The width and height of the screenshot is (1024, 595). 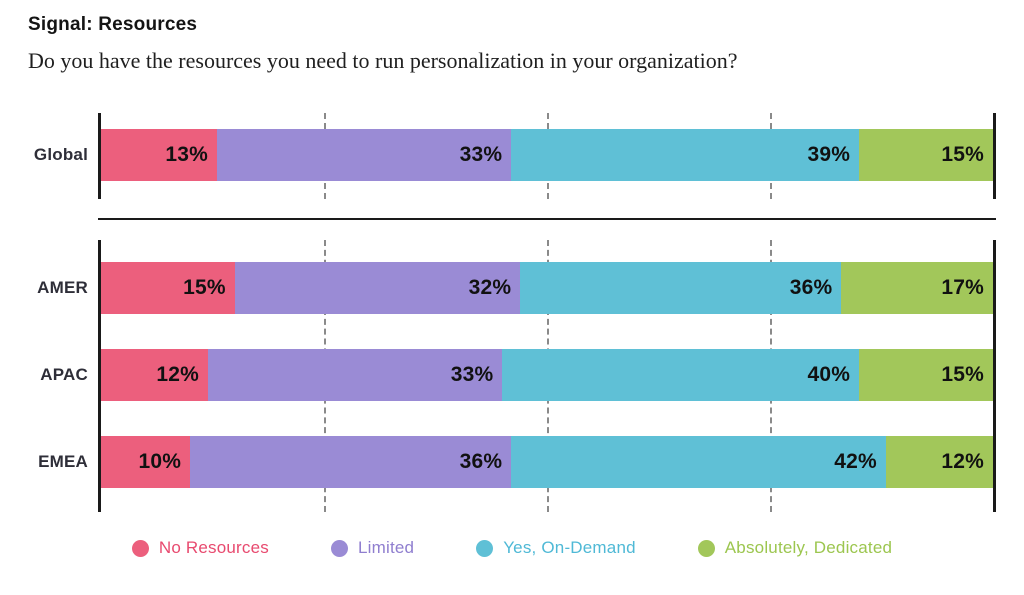 What do you see at coordinates (64, 374) in the screenshot?
I see `row-label-apac: APAC` at bounding box center [64, 374].